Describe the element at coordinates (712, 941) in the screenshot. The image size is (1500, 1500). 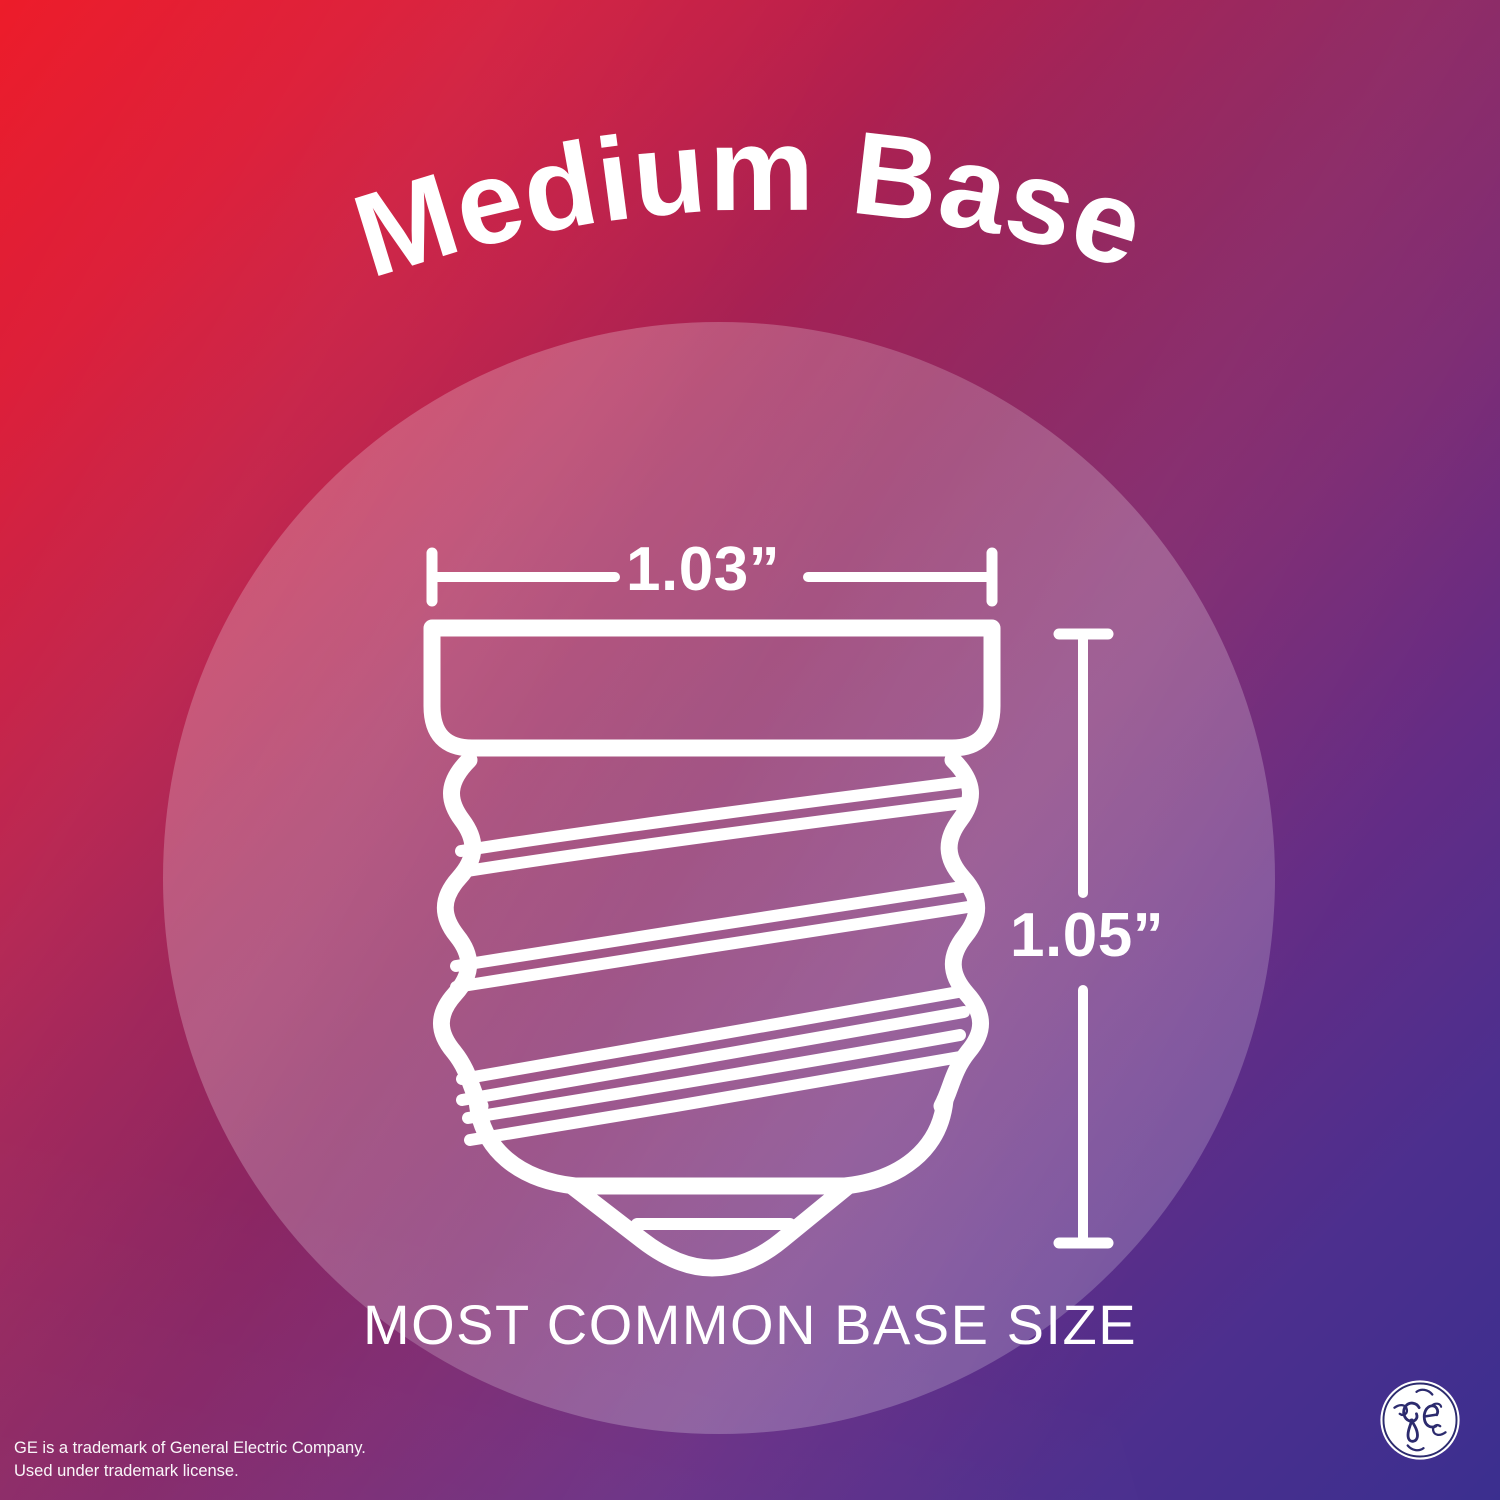
I see `thread-spiral-lines` at that location.